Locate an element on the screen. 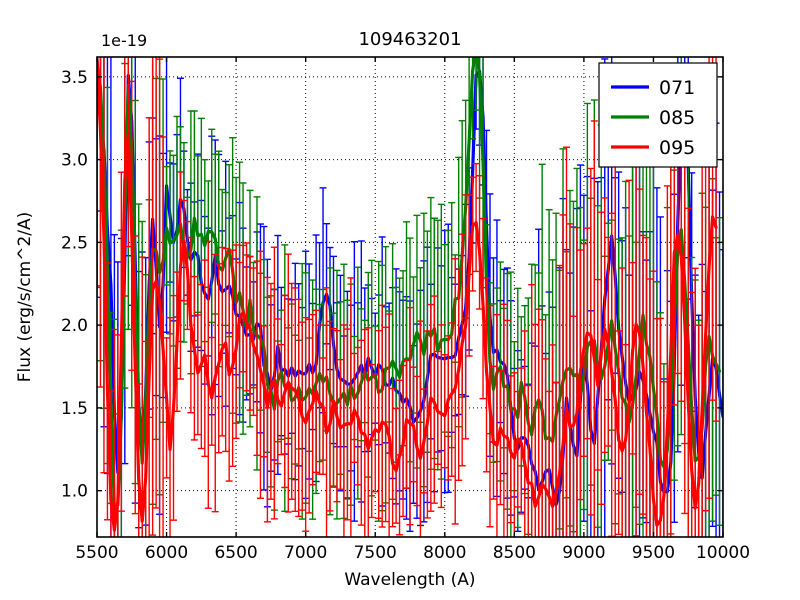 This screenshot has width=800, height=600. y-axis-offset-label: 1e-19 is located at coordinates (124, 40).